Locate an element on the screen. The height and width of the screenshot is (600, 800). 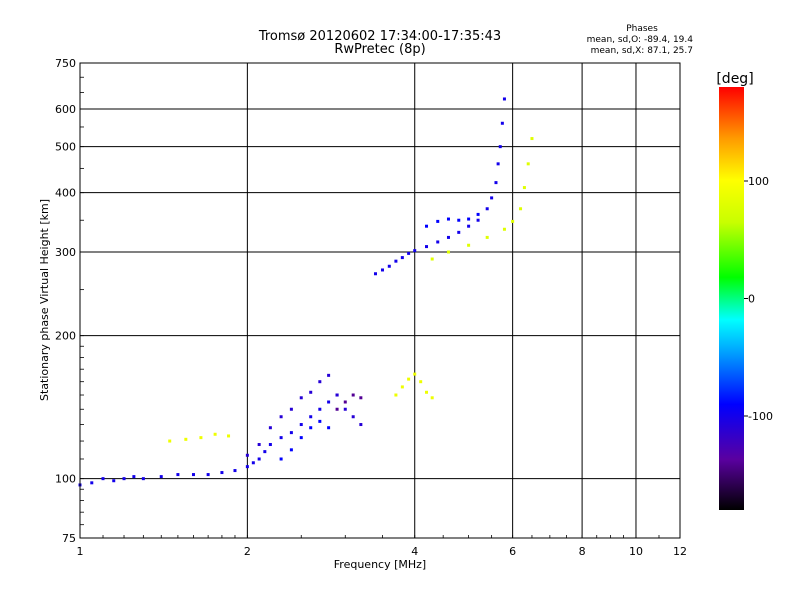
phases-title: Phases is located at coordinates (642, 29).